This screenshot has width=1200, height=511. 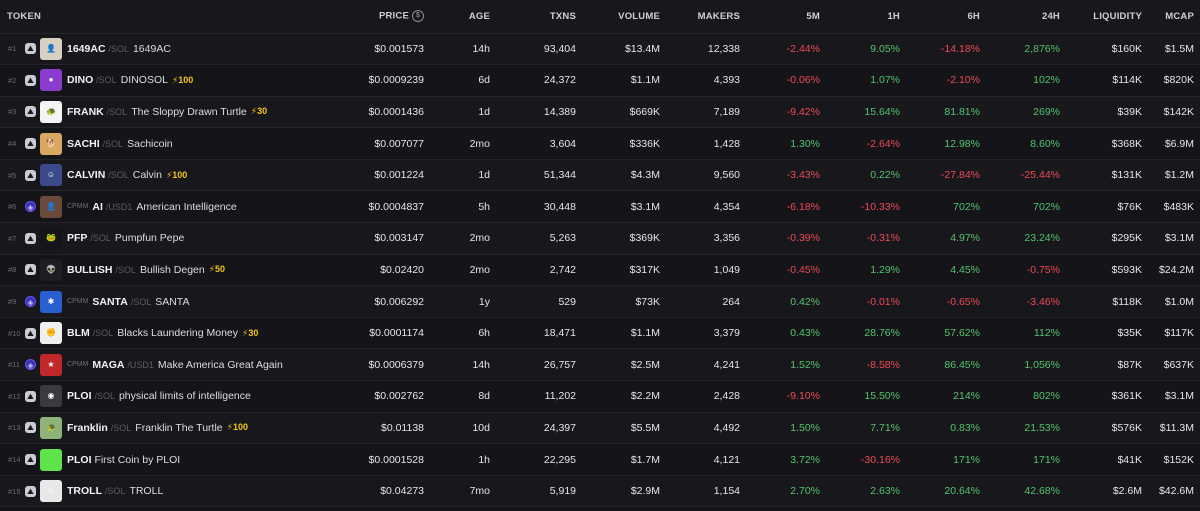 What do you see at coordinates (882, 111) in the screenshot?
I see `change-h1-cell: 15.64%` at bounding box center [882, 111].